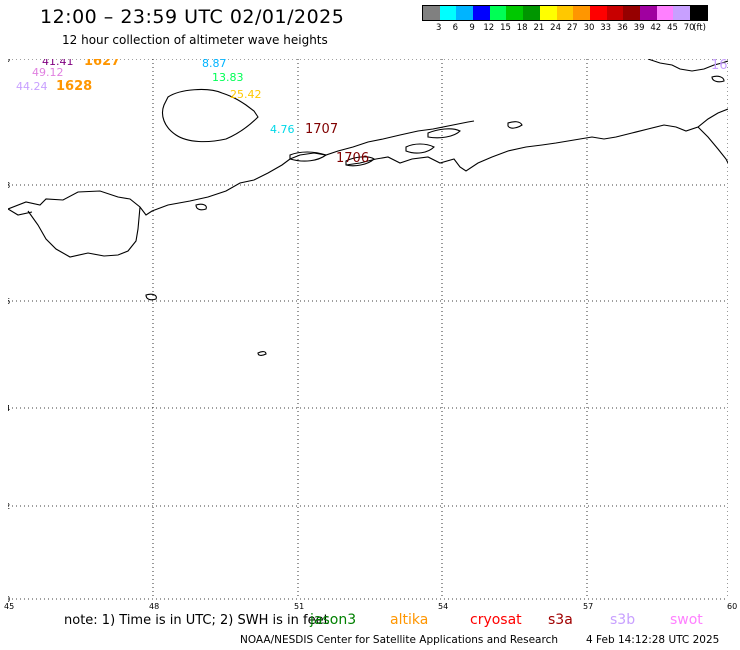 The width and height of the screenshot is (740, 650). What do you see at coordinates (102, 64) in the screenshot?
I see `time-label: 1627` at bounding box center [102, 64].